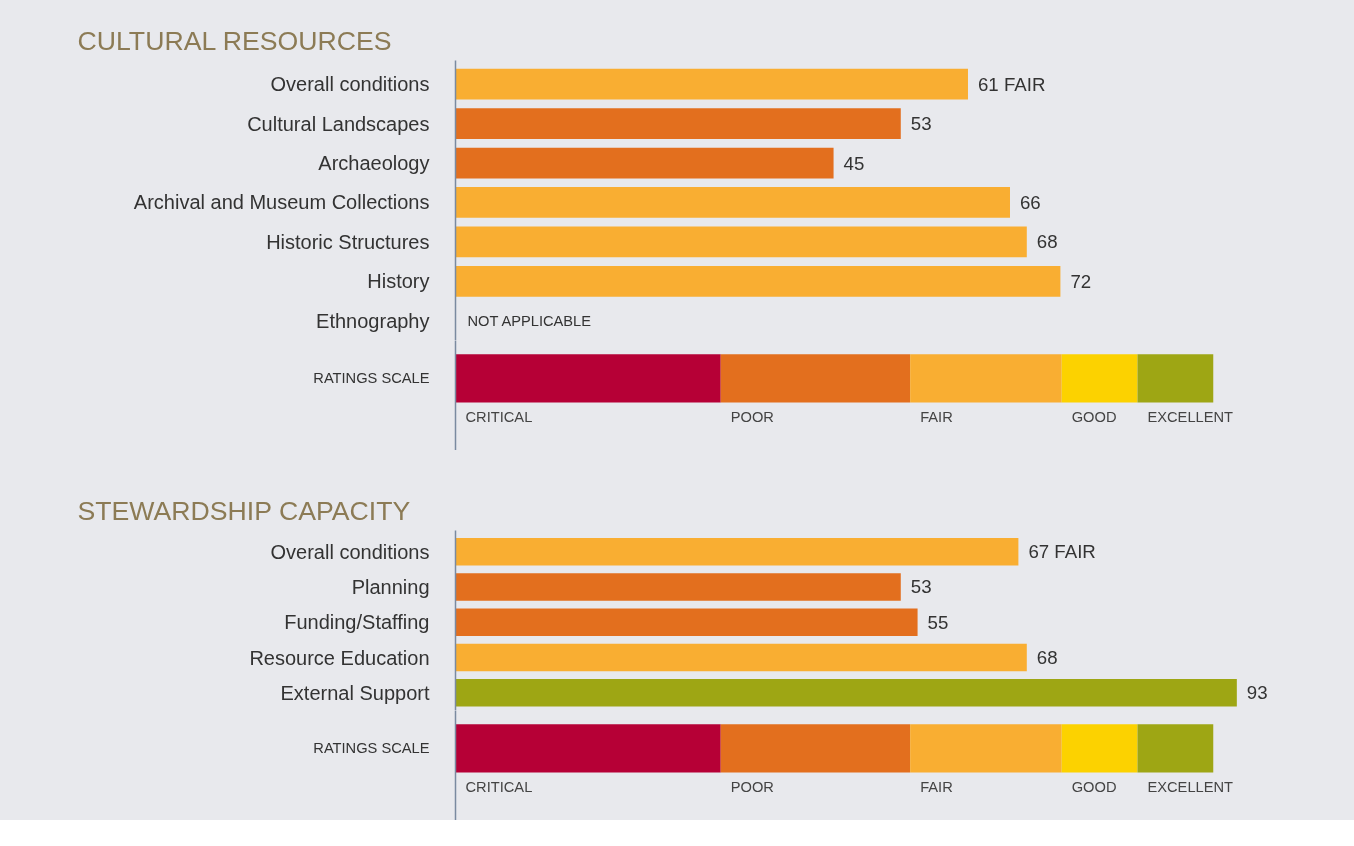 The width and height of the screenshot is (1354, 846). Describe the element at coordinates (1257, 693) in the screenshot. I see `data-label: 93` at that location.